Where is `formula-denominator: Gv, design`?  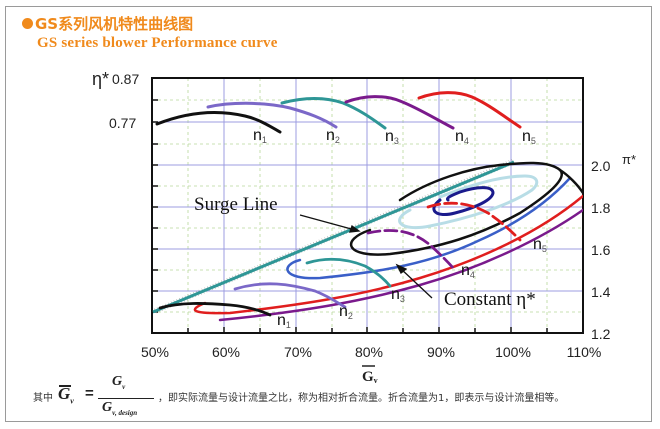
formula-denominator: Gv, design is located at coordinates (120, 408).